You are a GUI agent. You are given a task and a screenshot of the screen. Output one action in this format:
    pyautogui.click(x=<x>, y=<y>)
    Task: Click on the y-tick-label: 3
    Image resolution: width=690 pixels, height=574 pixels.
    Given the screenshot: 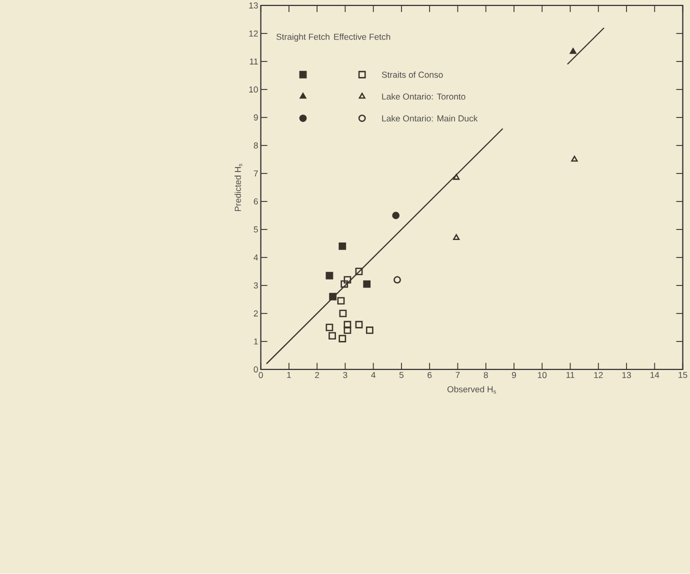 What is the action you would take?
    pyautogui.click(x=256, y=285)
    